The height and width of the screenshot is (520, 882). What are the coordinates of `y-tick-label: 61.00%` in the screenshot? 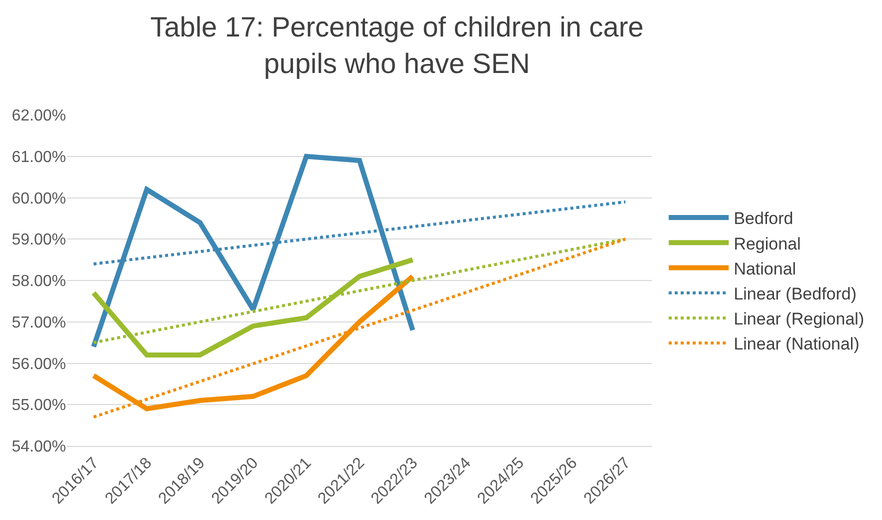 It's located at (39, 157).